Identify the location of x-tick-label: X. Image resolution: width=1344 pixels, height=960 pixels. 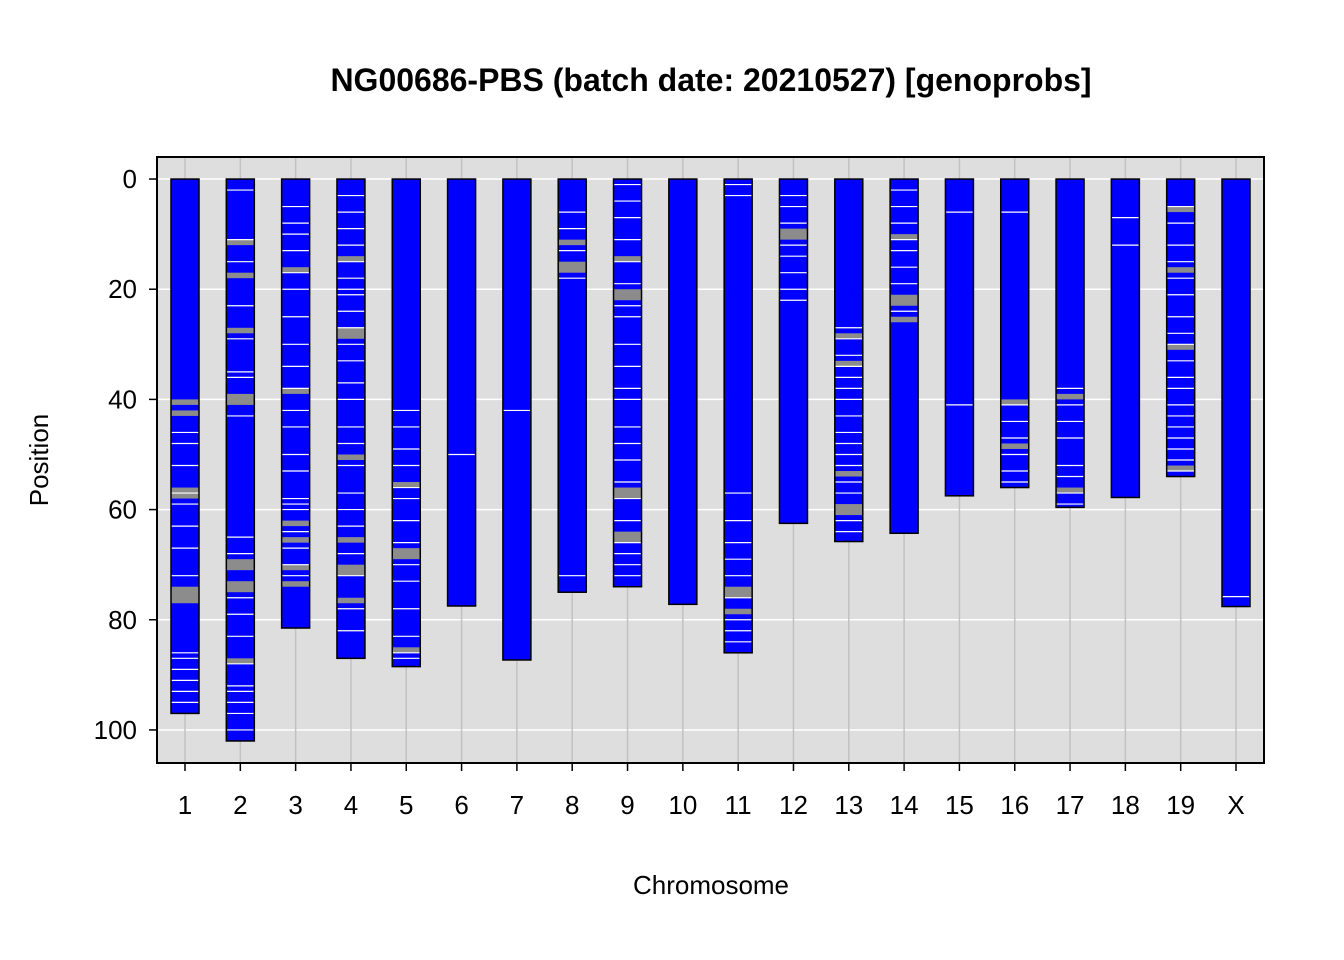
(1235, 805).